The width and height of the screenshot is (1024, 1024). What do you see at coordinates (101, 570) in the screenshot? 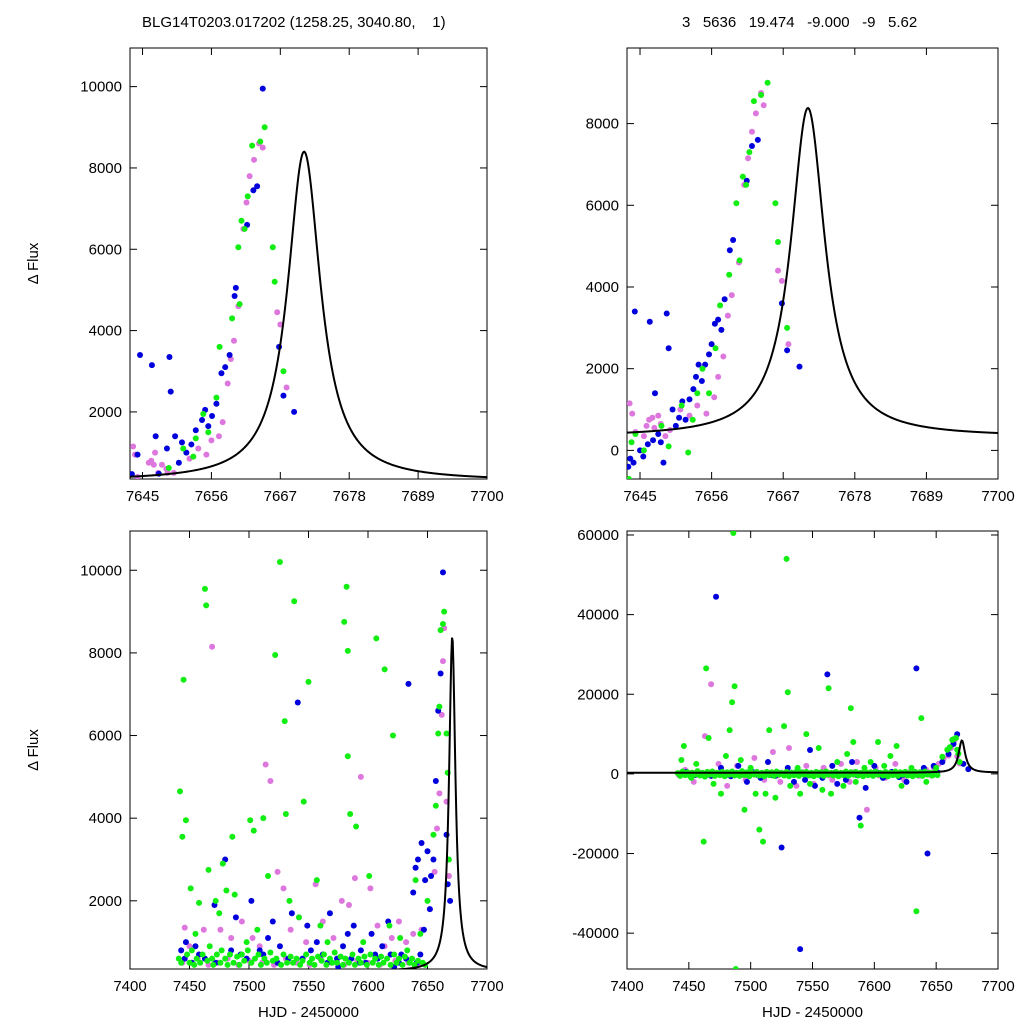
I see `y-tick-label: 10000` at bounding box center [101, 570].